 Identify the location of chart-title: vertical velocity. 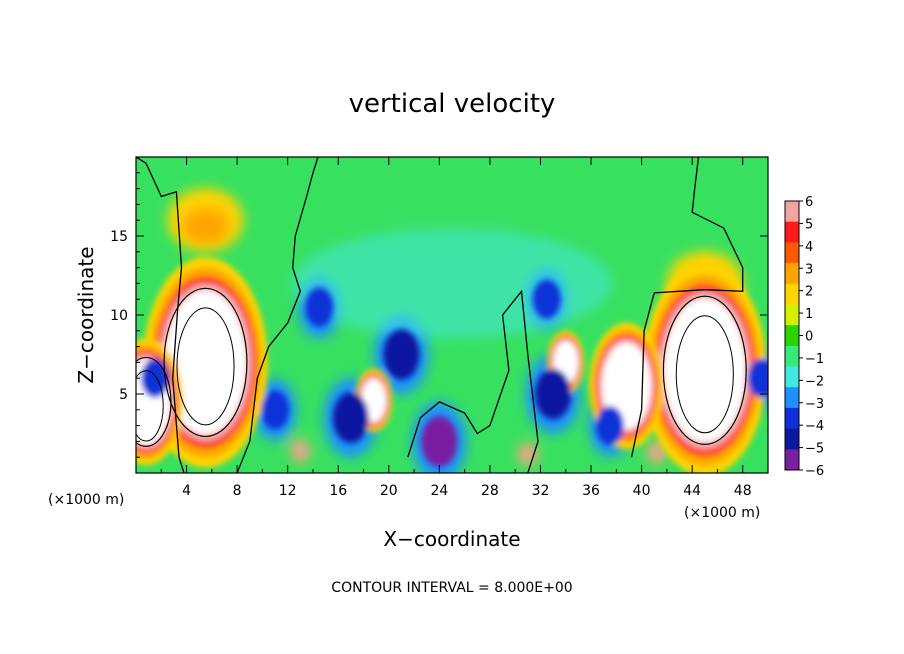
(452, 104).